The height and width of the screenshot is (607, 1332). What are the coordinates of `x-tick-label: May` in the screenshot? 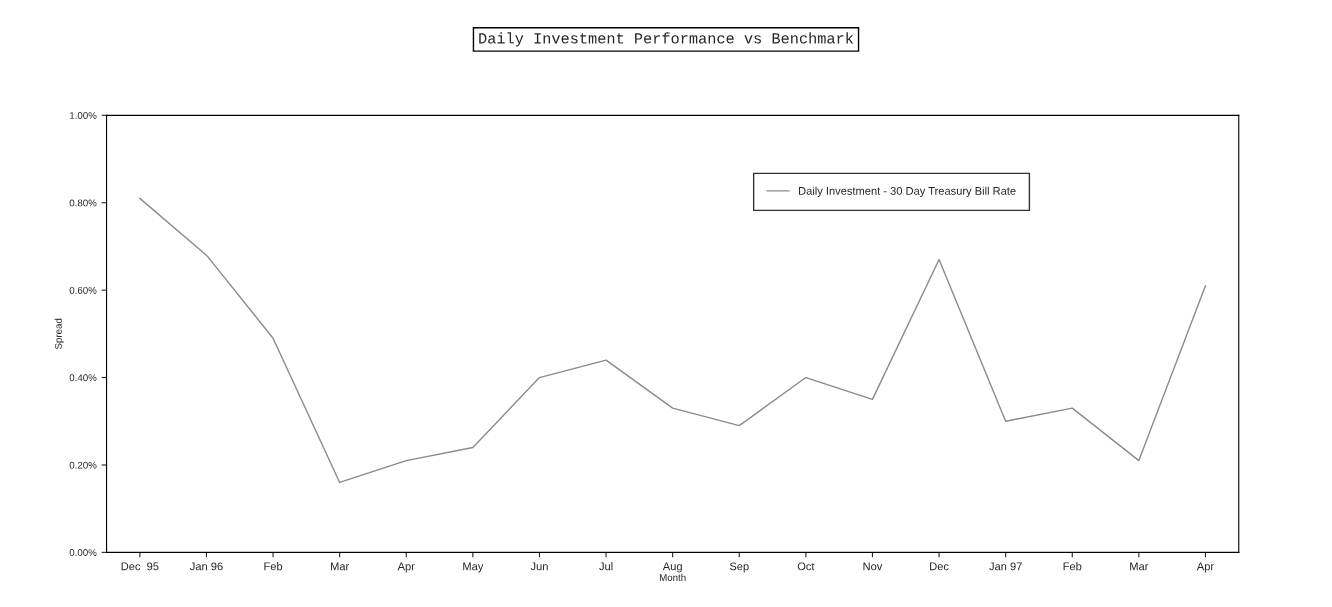 It's located at (473, 567).